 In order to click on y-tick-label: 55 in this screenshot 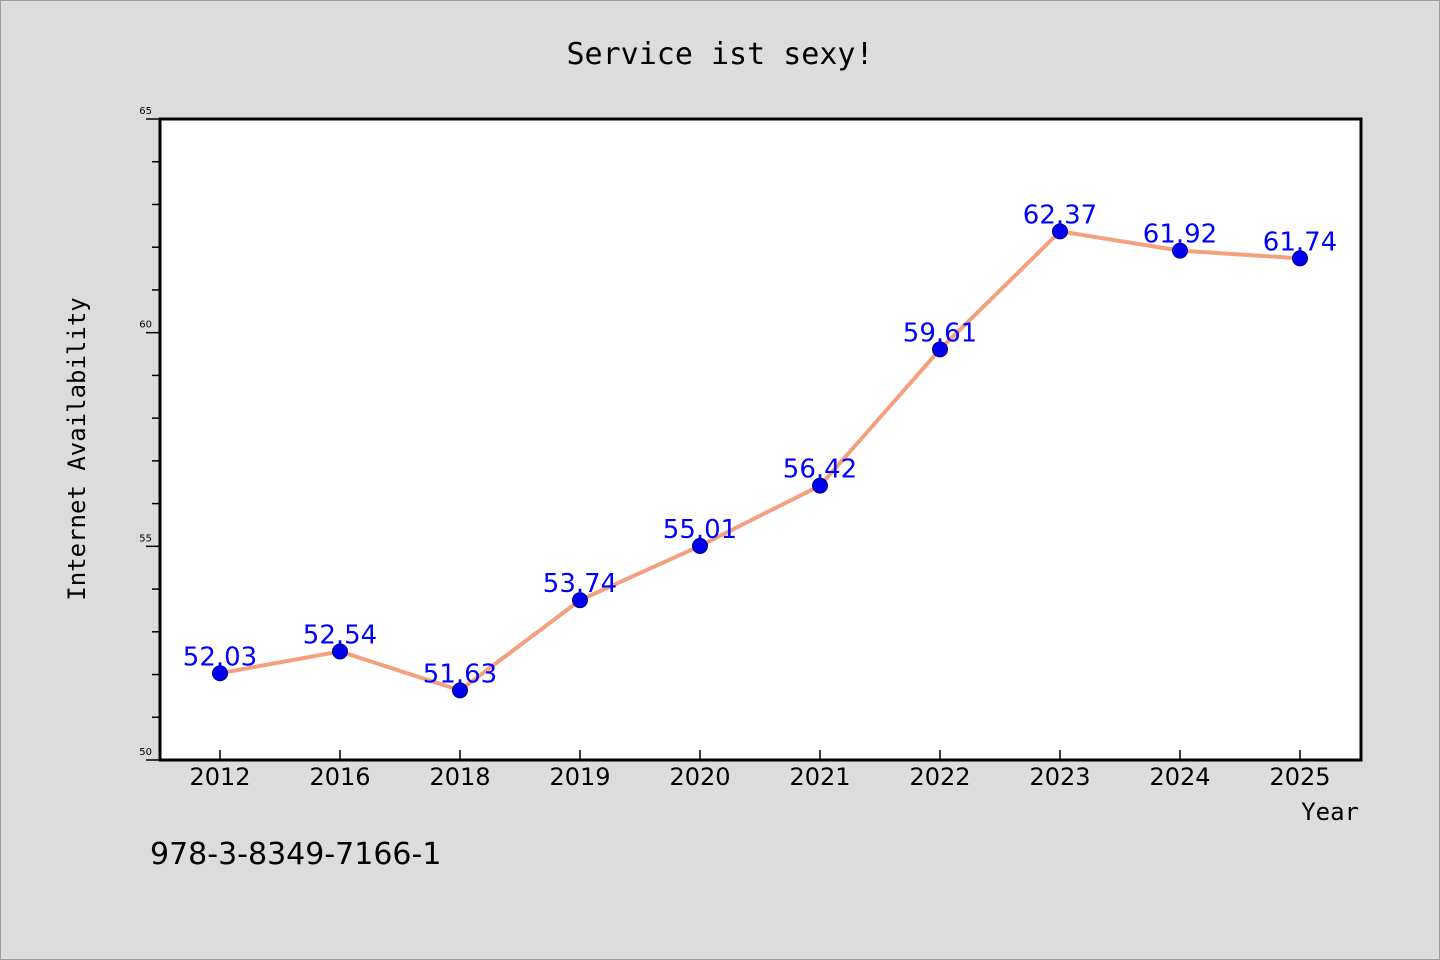, I will do `click(145, 538)`.